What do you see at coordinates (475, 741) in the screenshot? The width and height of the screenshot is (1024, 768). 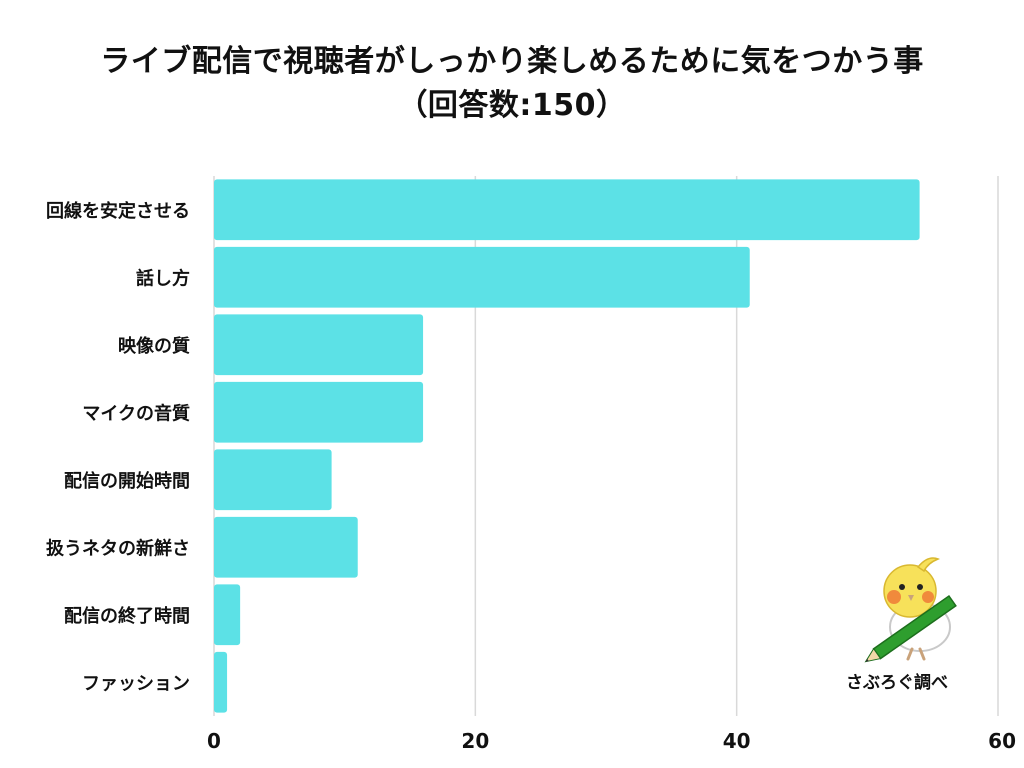 I see `x-tick-label-20: 20` at bounding box center [475, 741].